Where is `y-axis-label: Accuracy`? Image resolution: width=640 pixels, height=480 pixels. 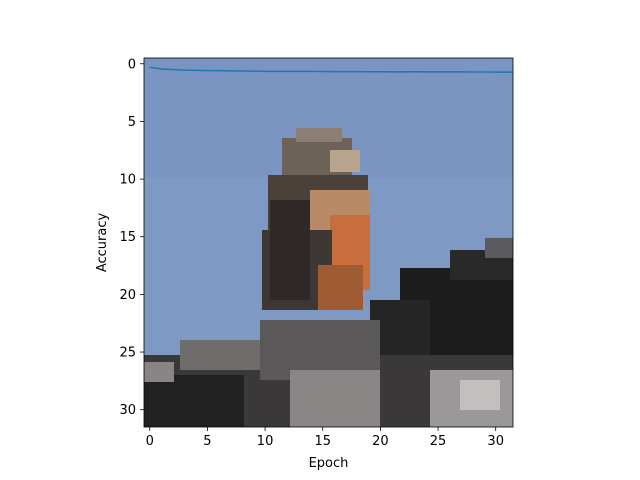
y-axis-label: Accuracy is located at coordinates (102, 243).